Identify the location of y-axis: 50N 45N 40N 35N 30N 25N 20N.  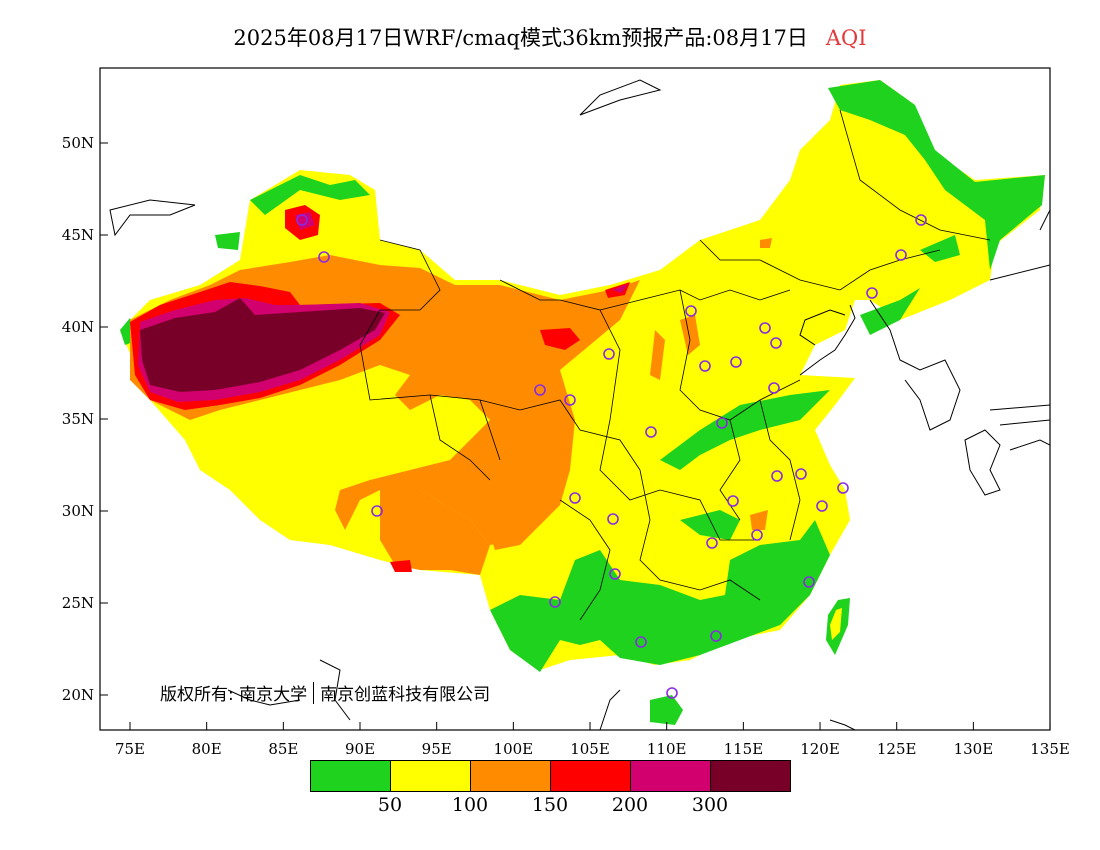
(85, 419).